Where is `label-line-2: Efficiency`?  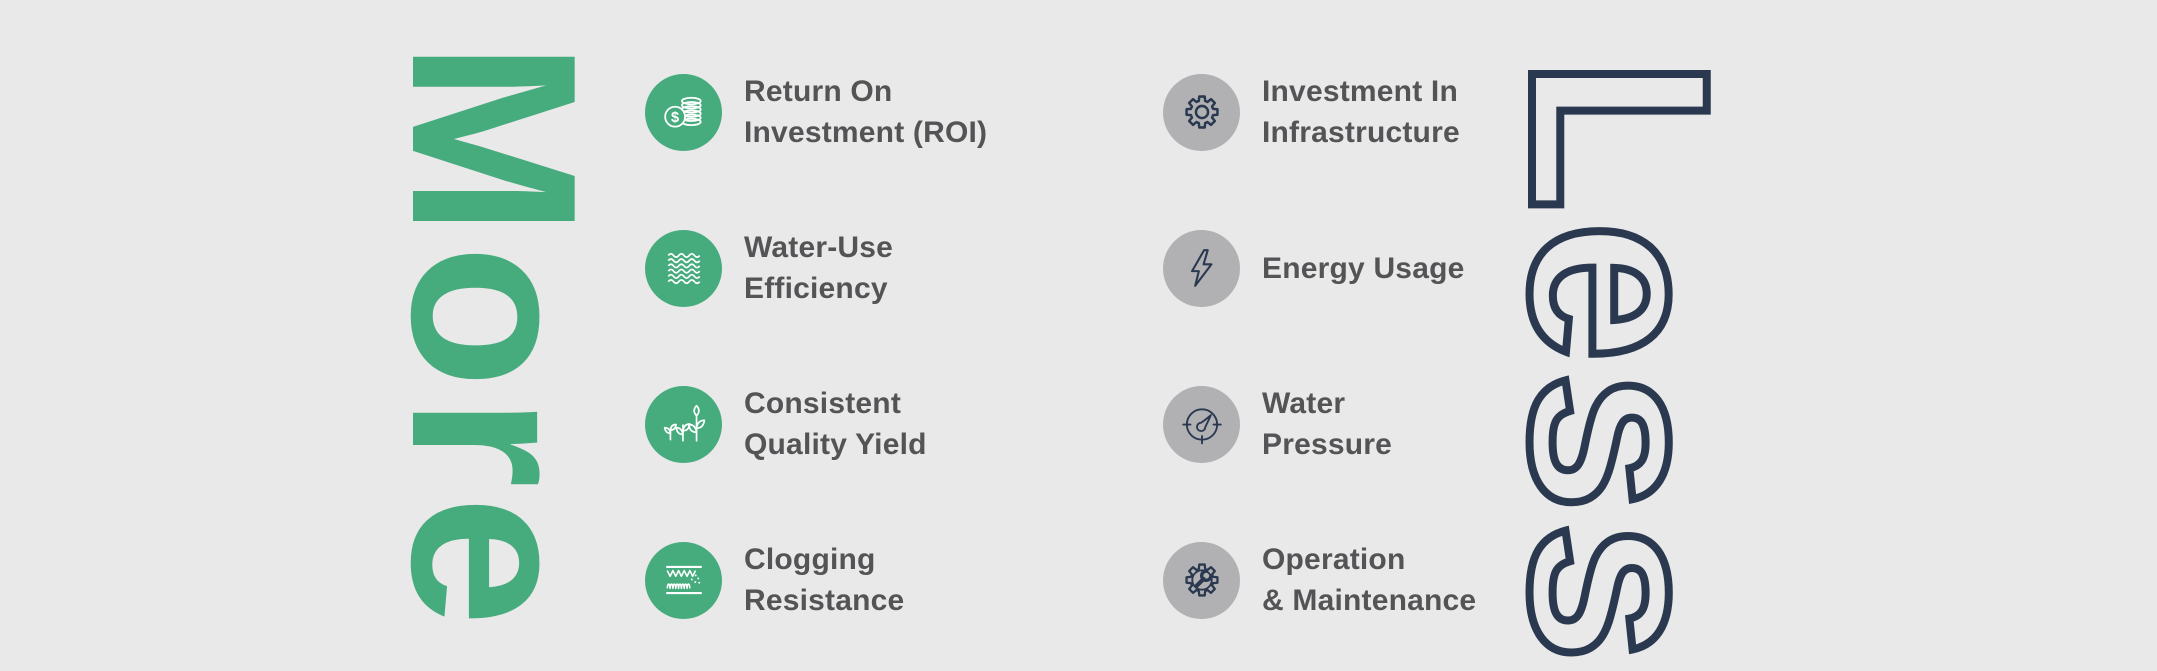
label-line-2: Efficiency is located at coordinates (816, 288).